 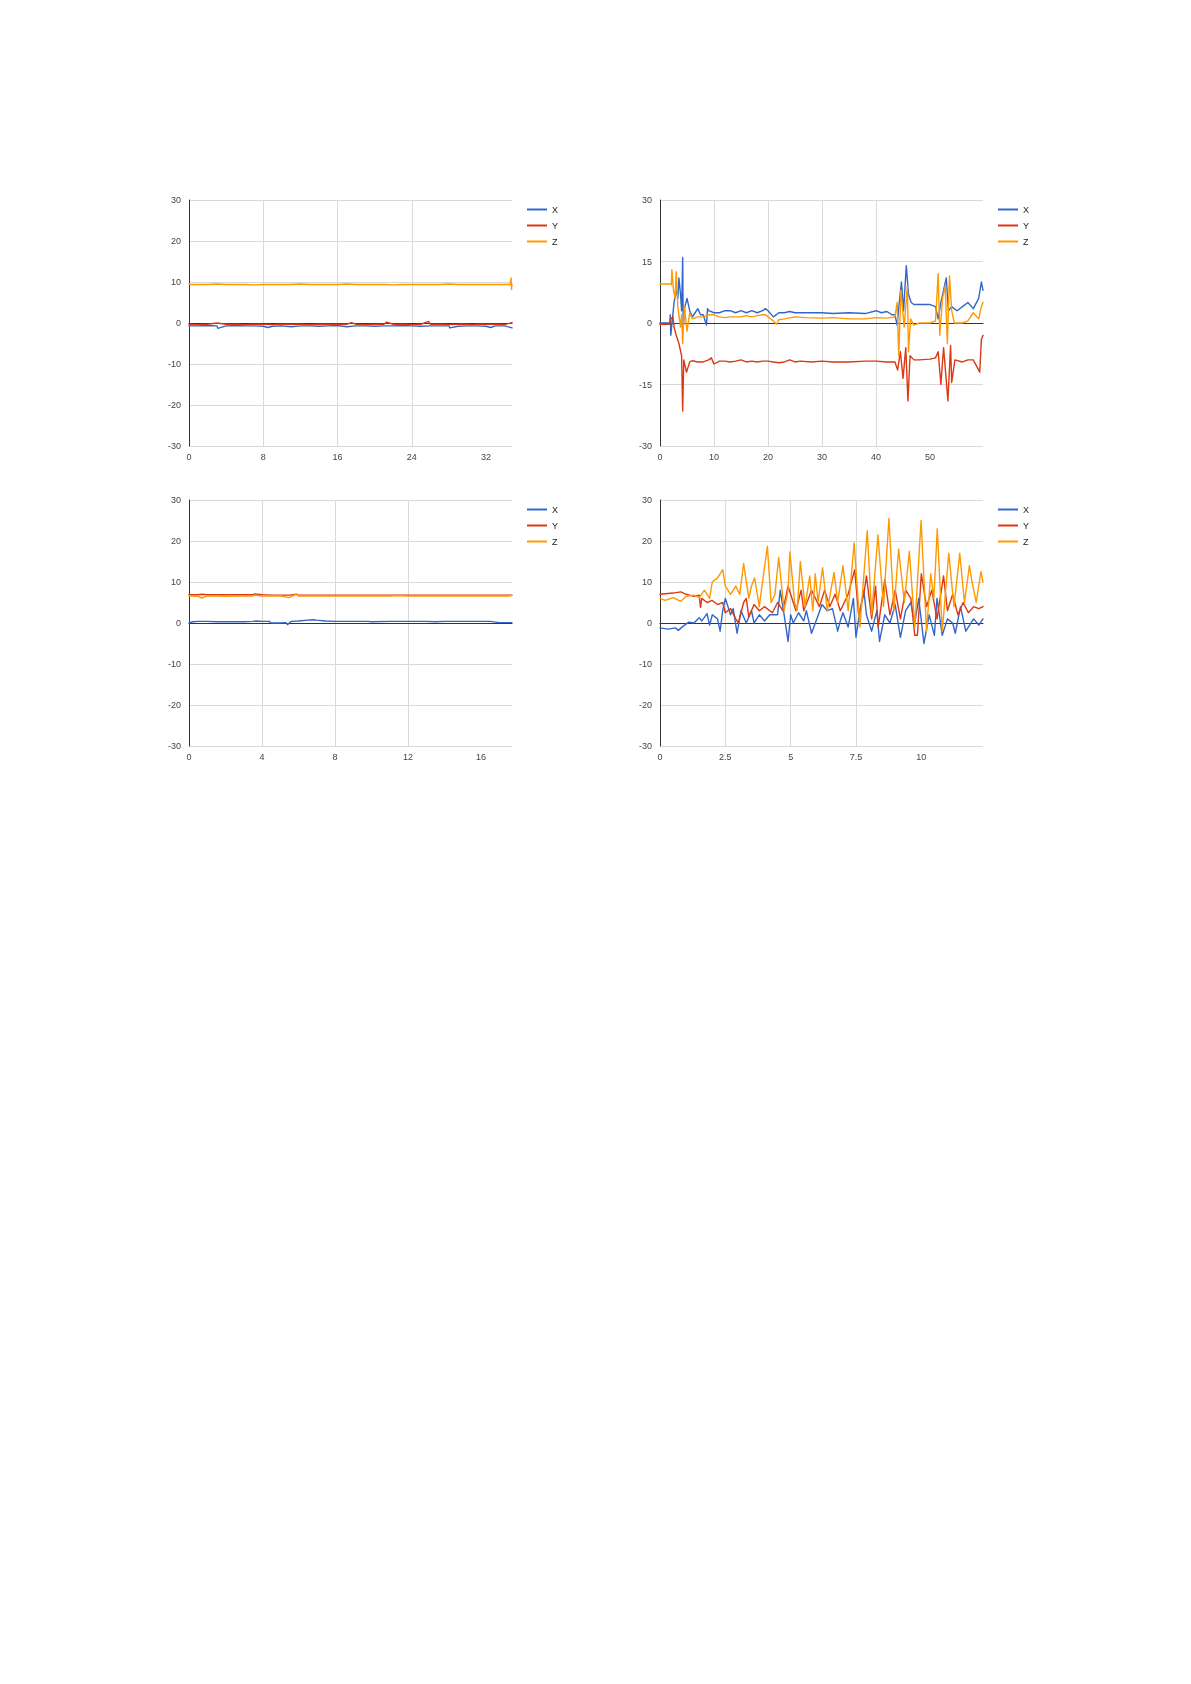 What do you see at coordinates (411, 456) in the screenshot?
I see `x-tick-label: 24` at bounding box center [411, 456].